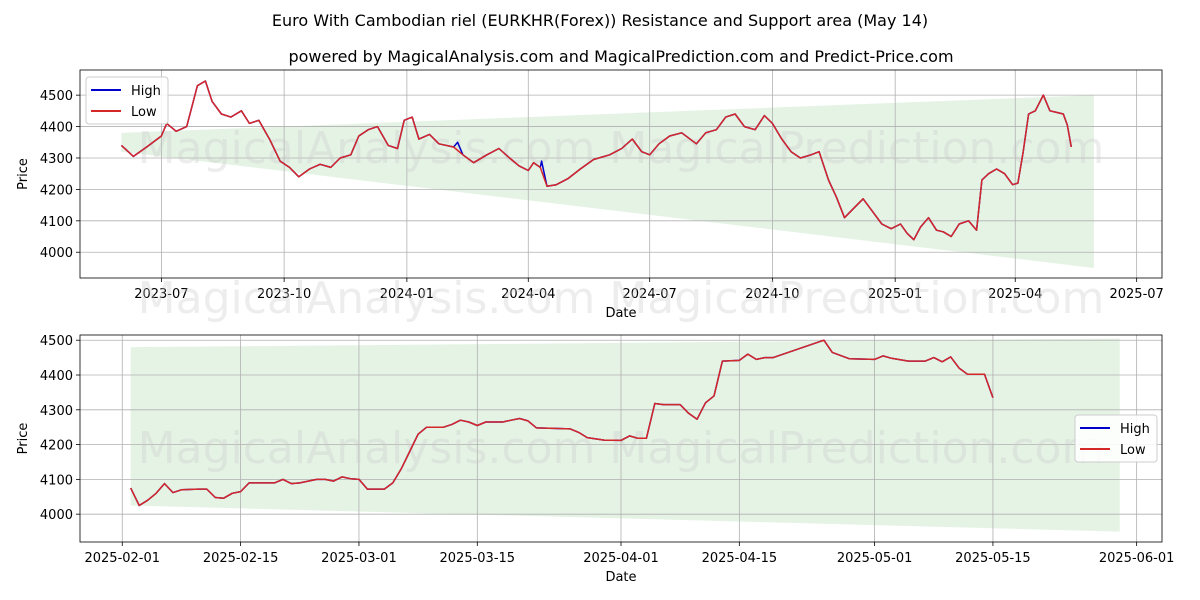 This screenshot has height=600, width=1200. Describe the element at coordinates (895, 294) in the screenshot. I see `x-tick-label: 2025-01` at that location.